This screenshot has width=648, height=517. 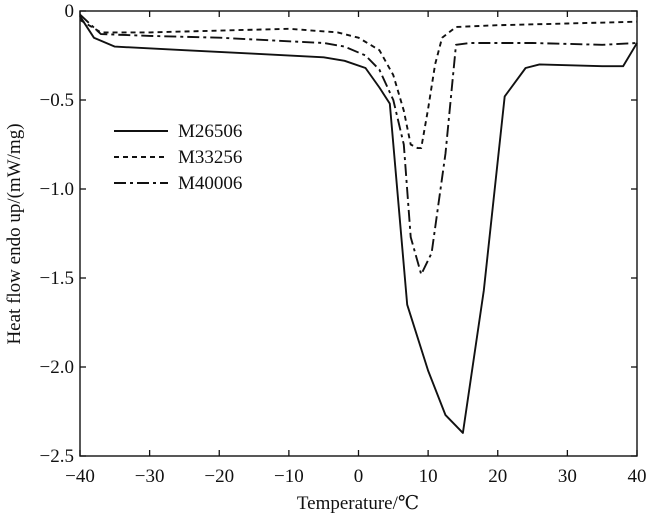 I want to click on y-axis-title: Heat flow endo up/(mW/mg), so click(x=14, y=233).